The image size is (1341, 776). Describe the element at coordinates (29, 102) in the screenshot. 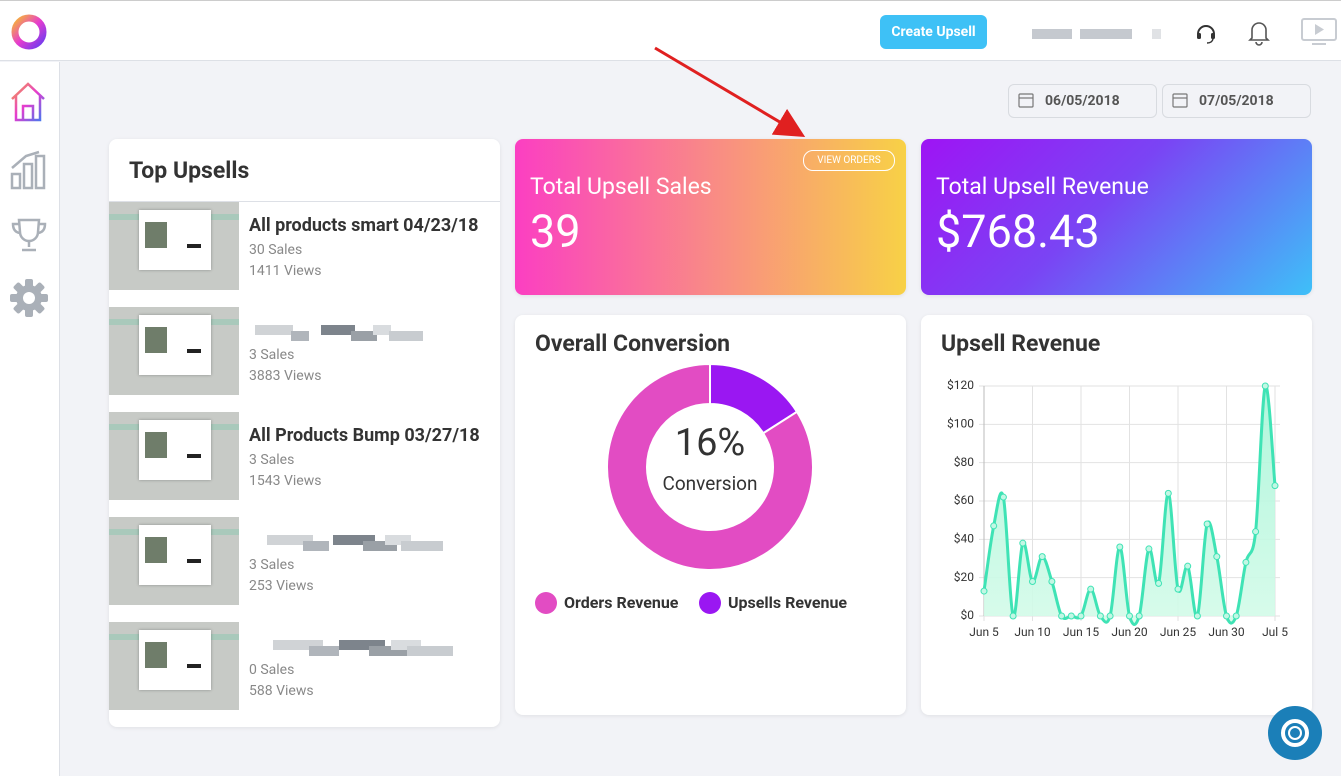

I see `home-icon` at that location.